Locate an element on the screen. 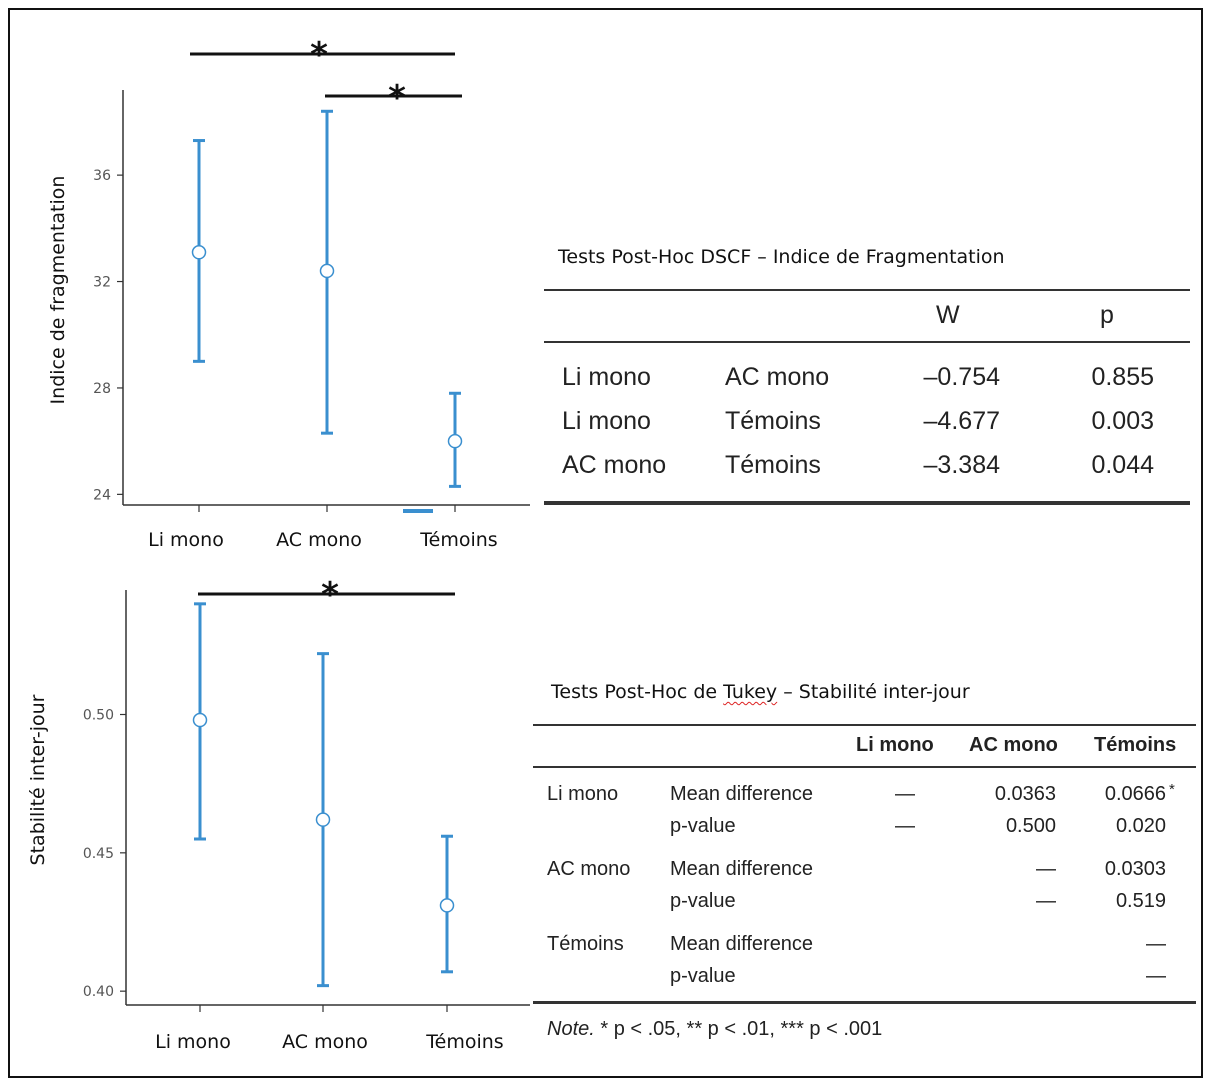 Image resolution: width=1207 pixels, height=1078 pixels. y-tick-label: 32 is located at coordinates (102, 283).